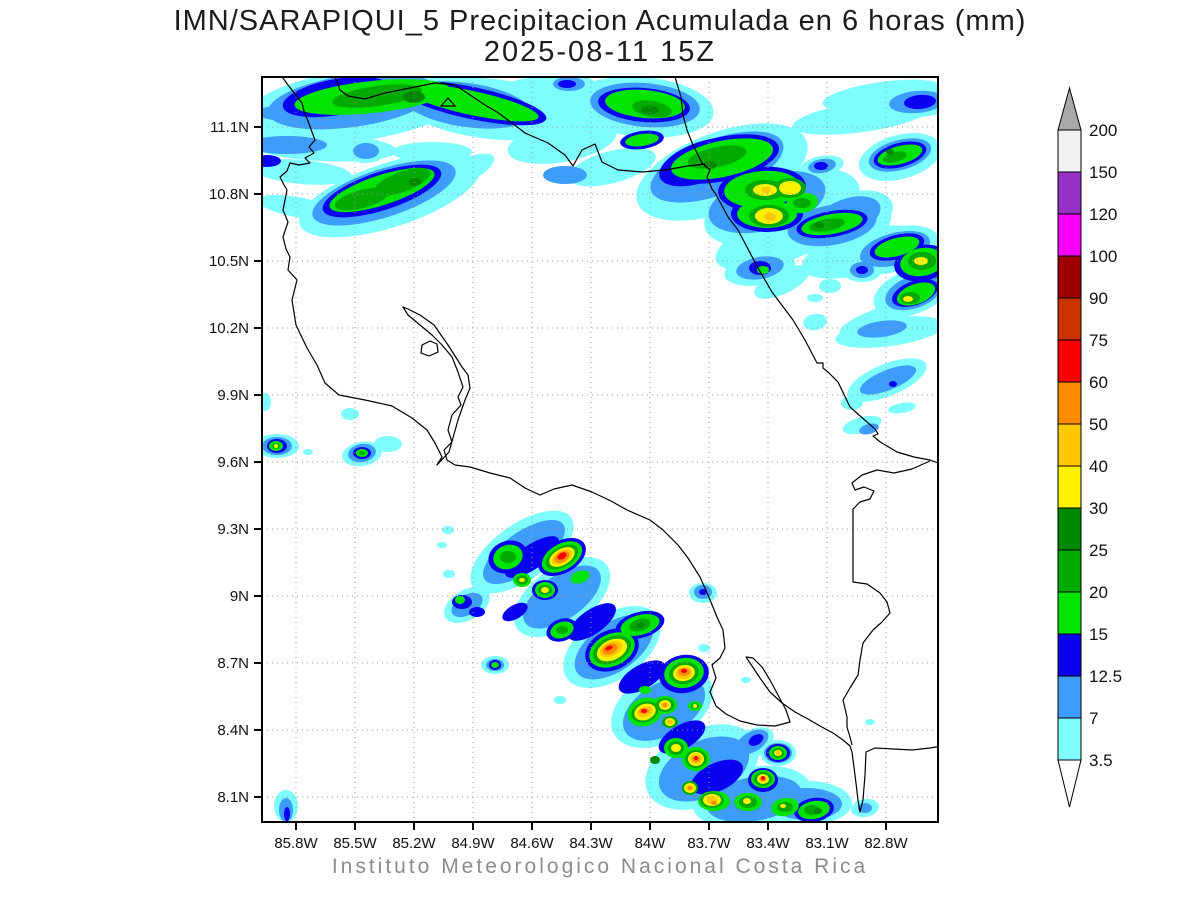  I want to click on colorbar-label: 25, so click(1098, 550).